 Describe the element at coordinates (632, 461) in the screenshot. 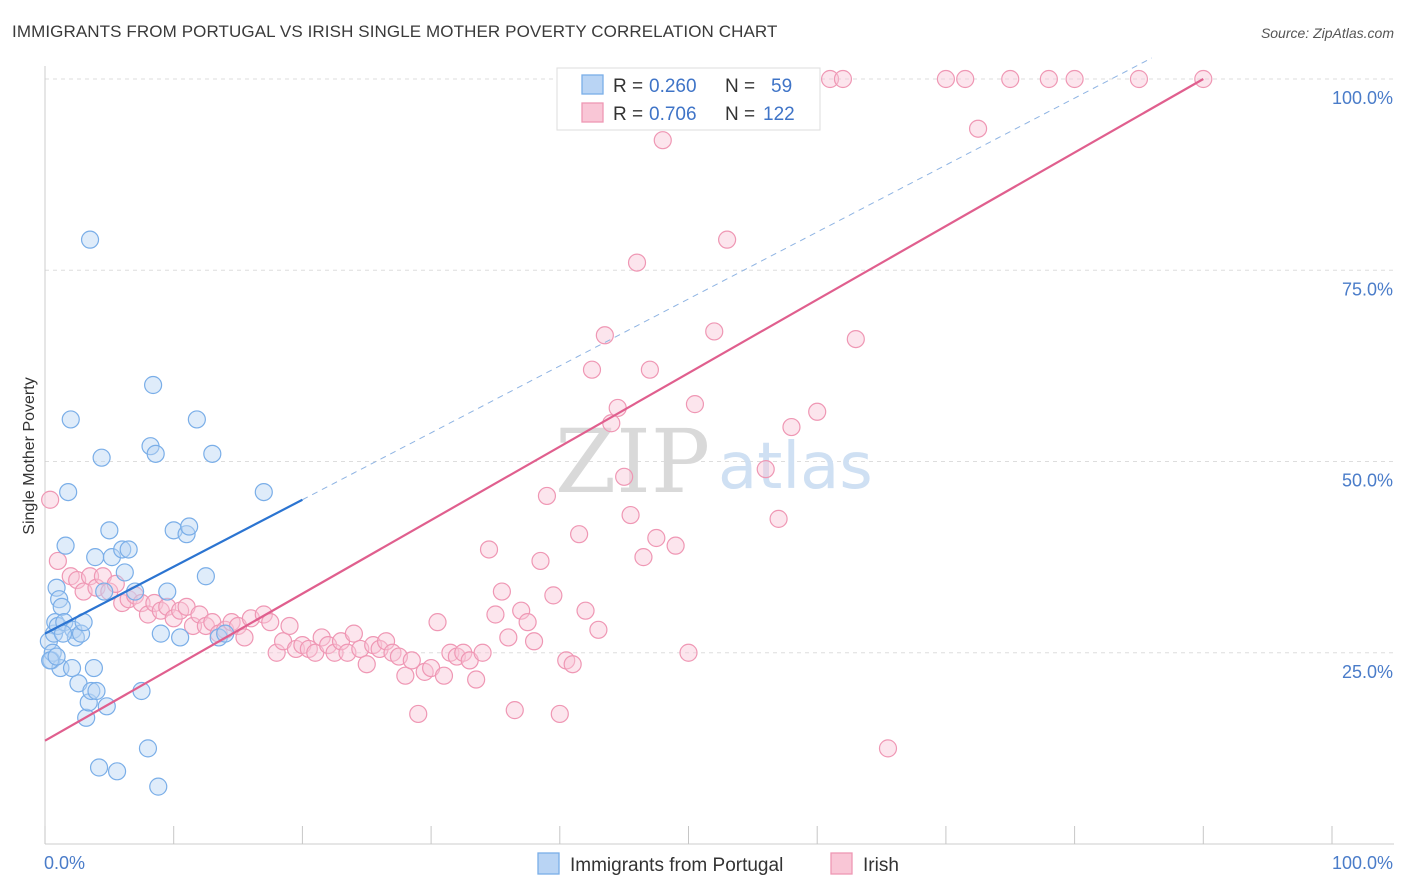

I see `watermark-zip: ZIP` at that location.